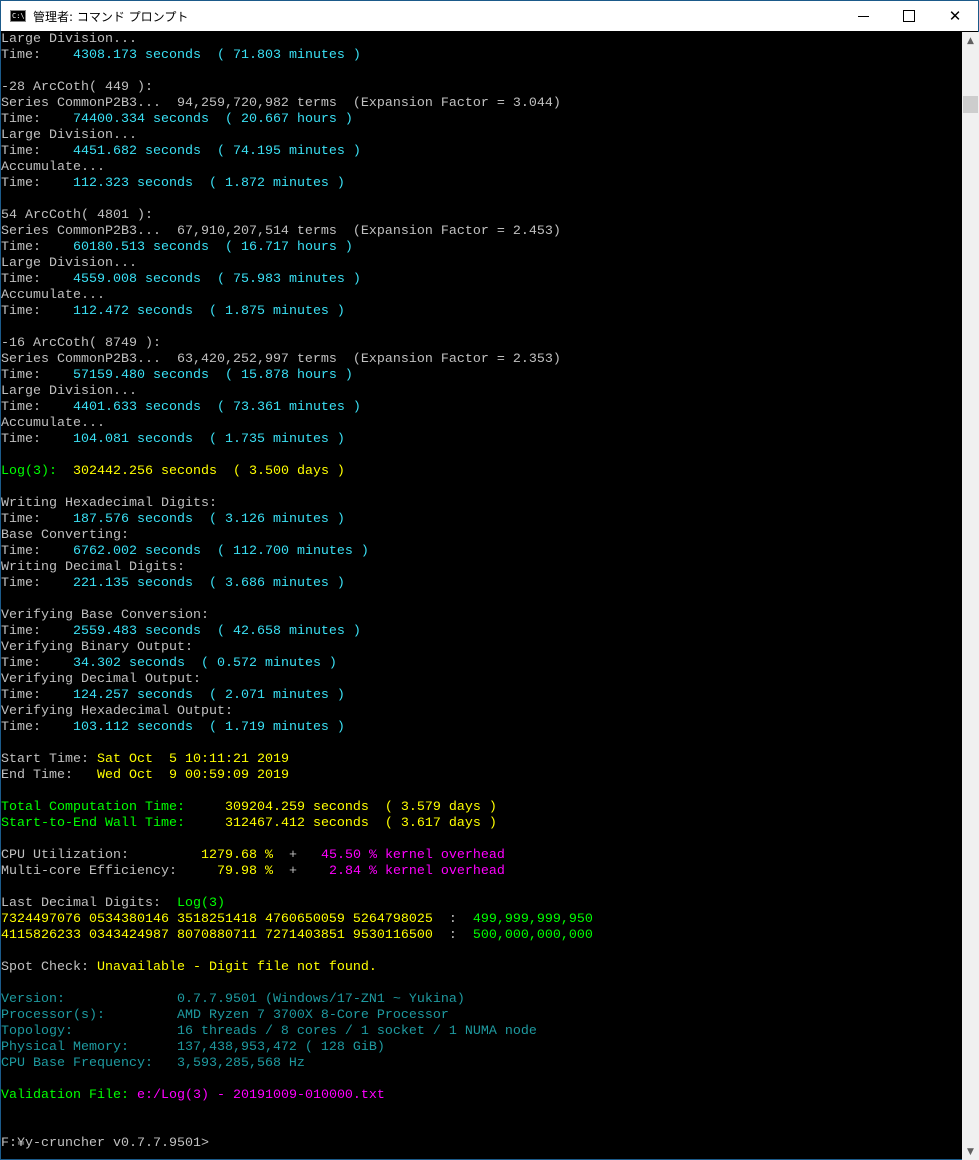 Image resolution: width=979 pixels, height=1160 pixels. I want to click on maximize-icon, so click(909, 16).